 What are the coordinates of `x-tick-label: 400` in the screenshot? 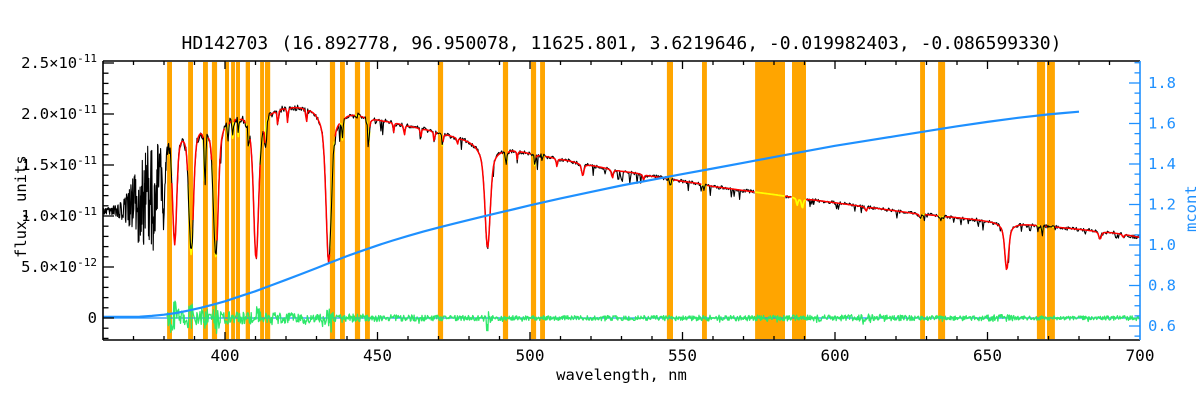 It's located at (225, 355).